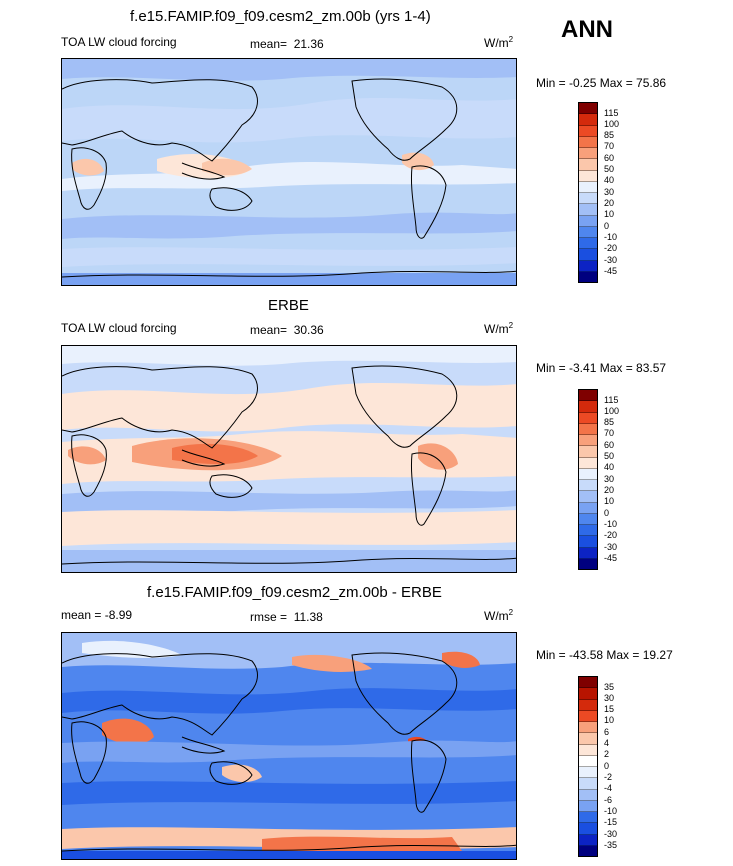 The height and width of the screenshot is (866, 733). What do you see at coordinates (609, 169) in the screenshot?
I see `panel1-tick: 50` at bounding box center [609, 169].